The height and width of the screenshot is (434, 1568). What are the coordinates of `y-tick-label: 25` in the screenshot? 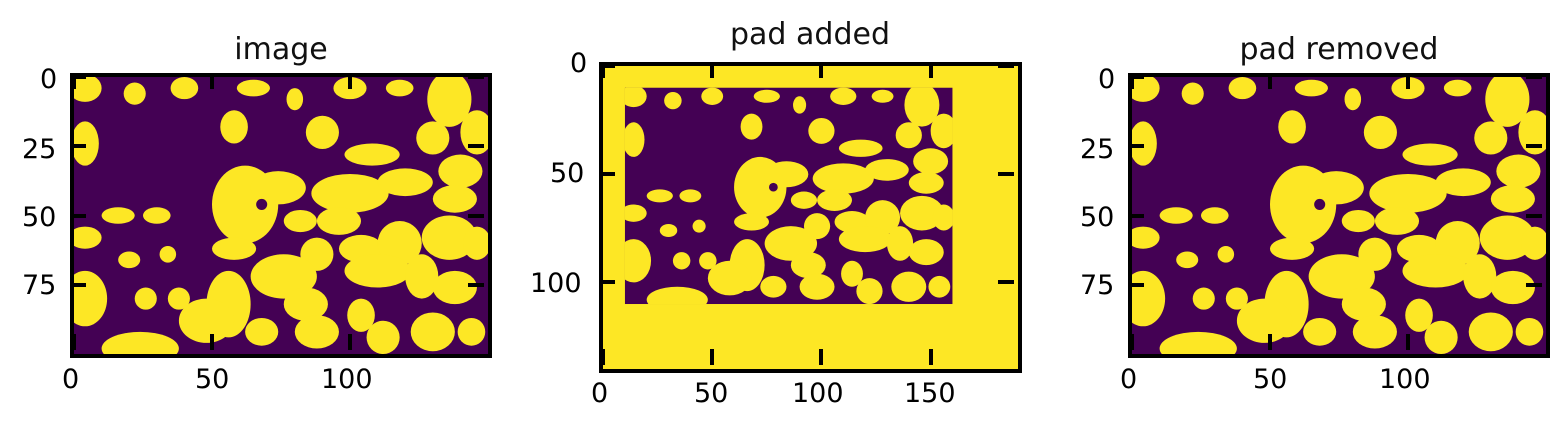 It's located at (39, 149).